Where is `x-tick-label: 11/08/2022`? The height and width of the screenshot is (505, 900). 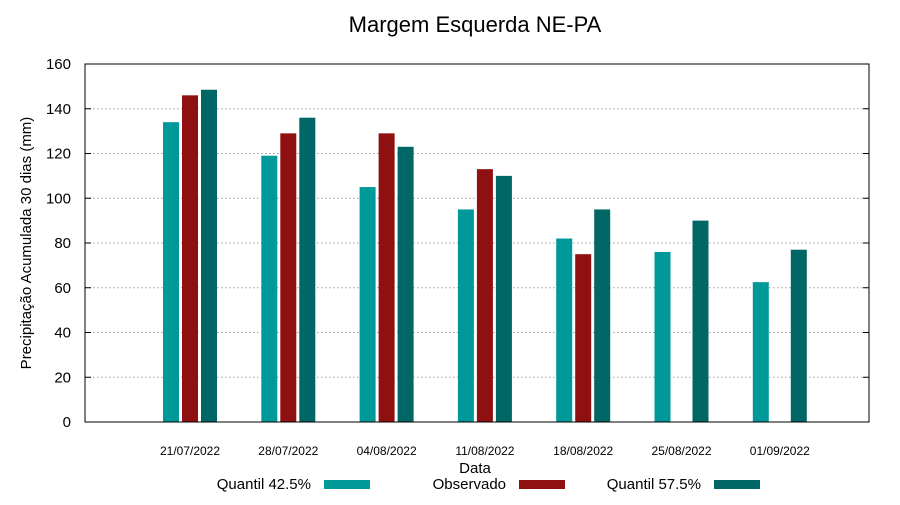
x-tick-label: 11/08/2022 is located at coordinates (484, 451).